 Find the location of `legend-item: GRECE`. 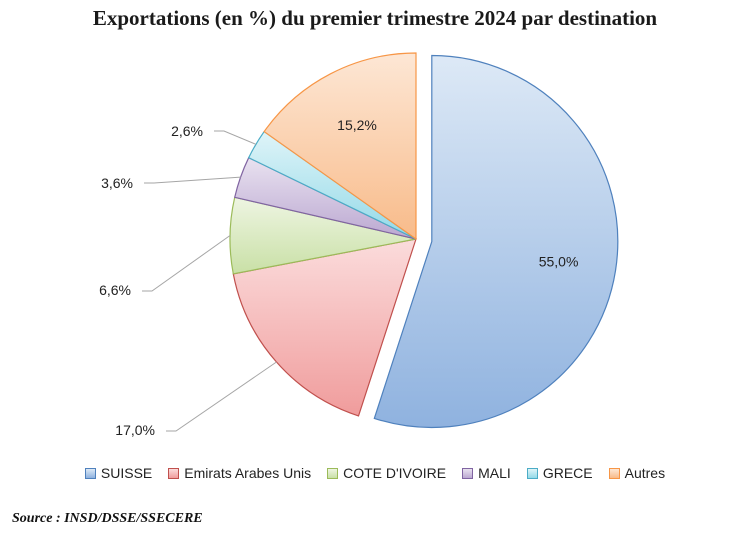

legend-item: GRECE is located at coordinates (559, 473).